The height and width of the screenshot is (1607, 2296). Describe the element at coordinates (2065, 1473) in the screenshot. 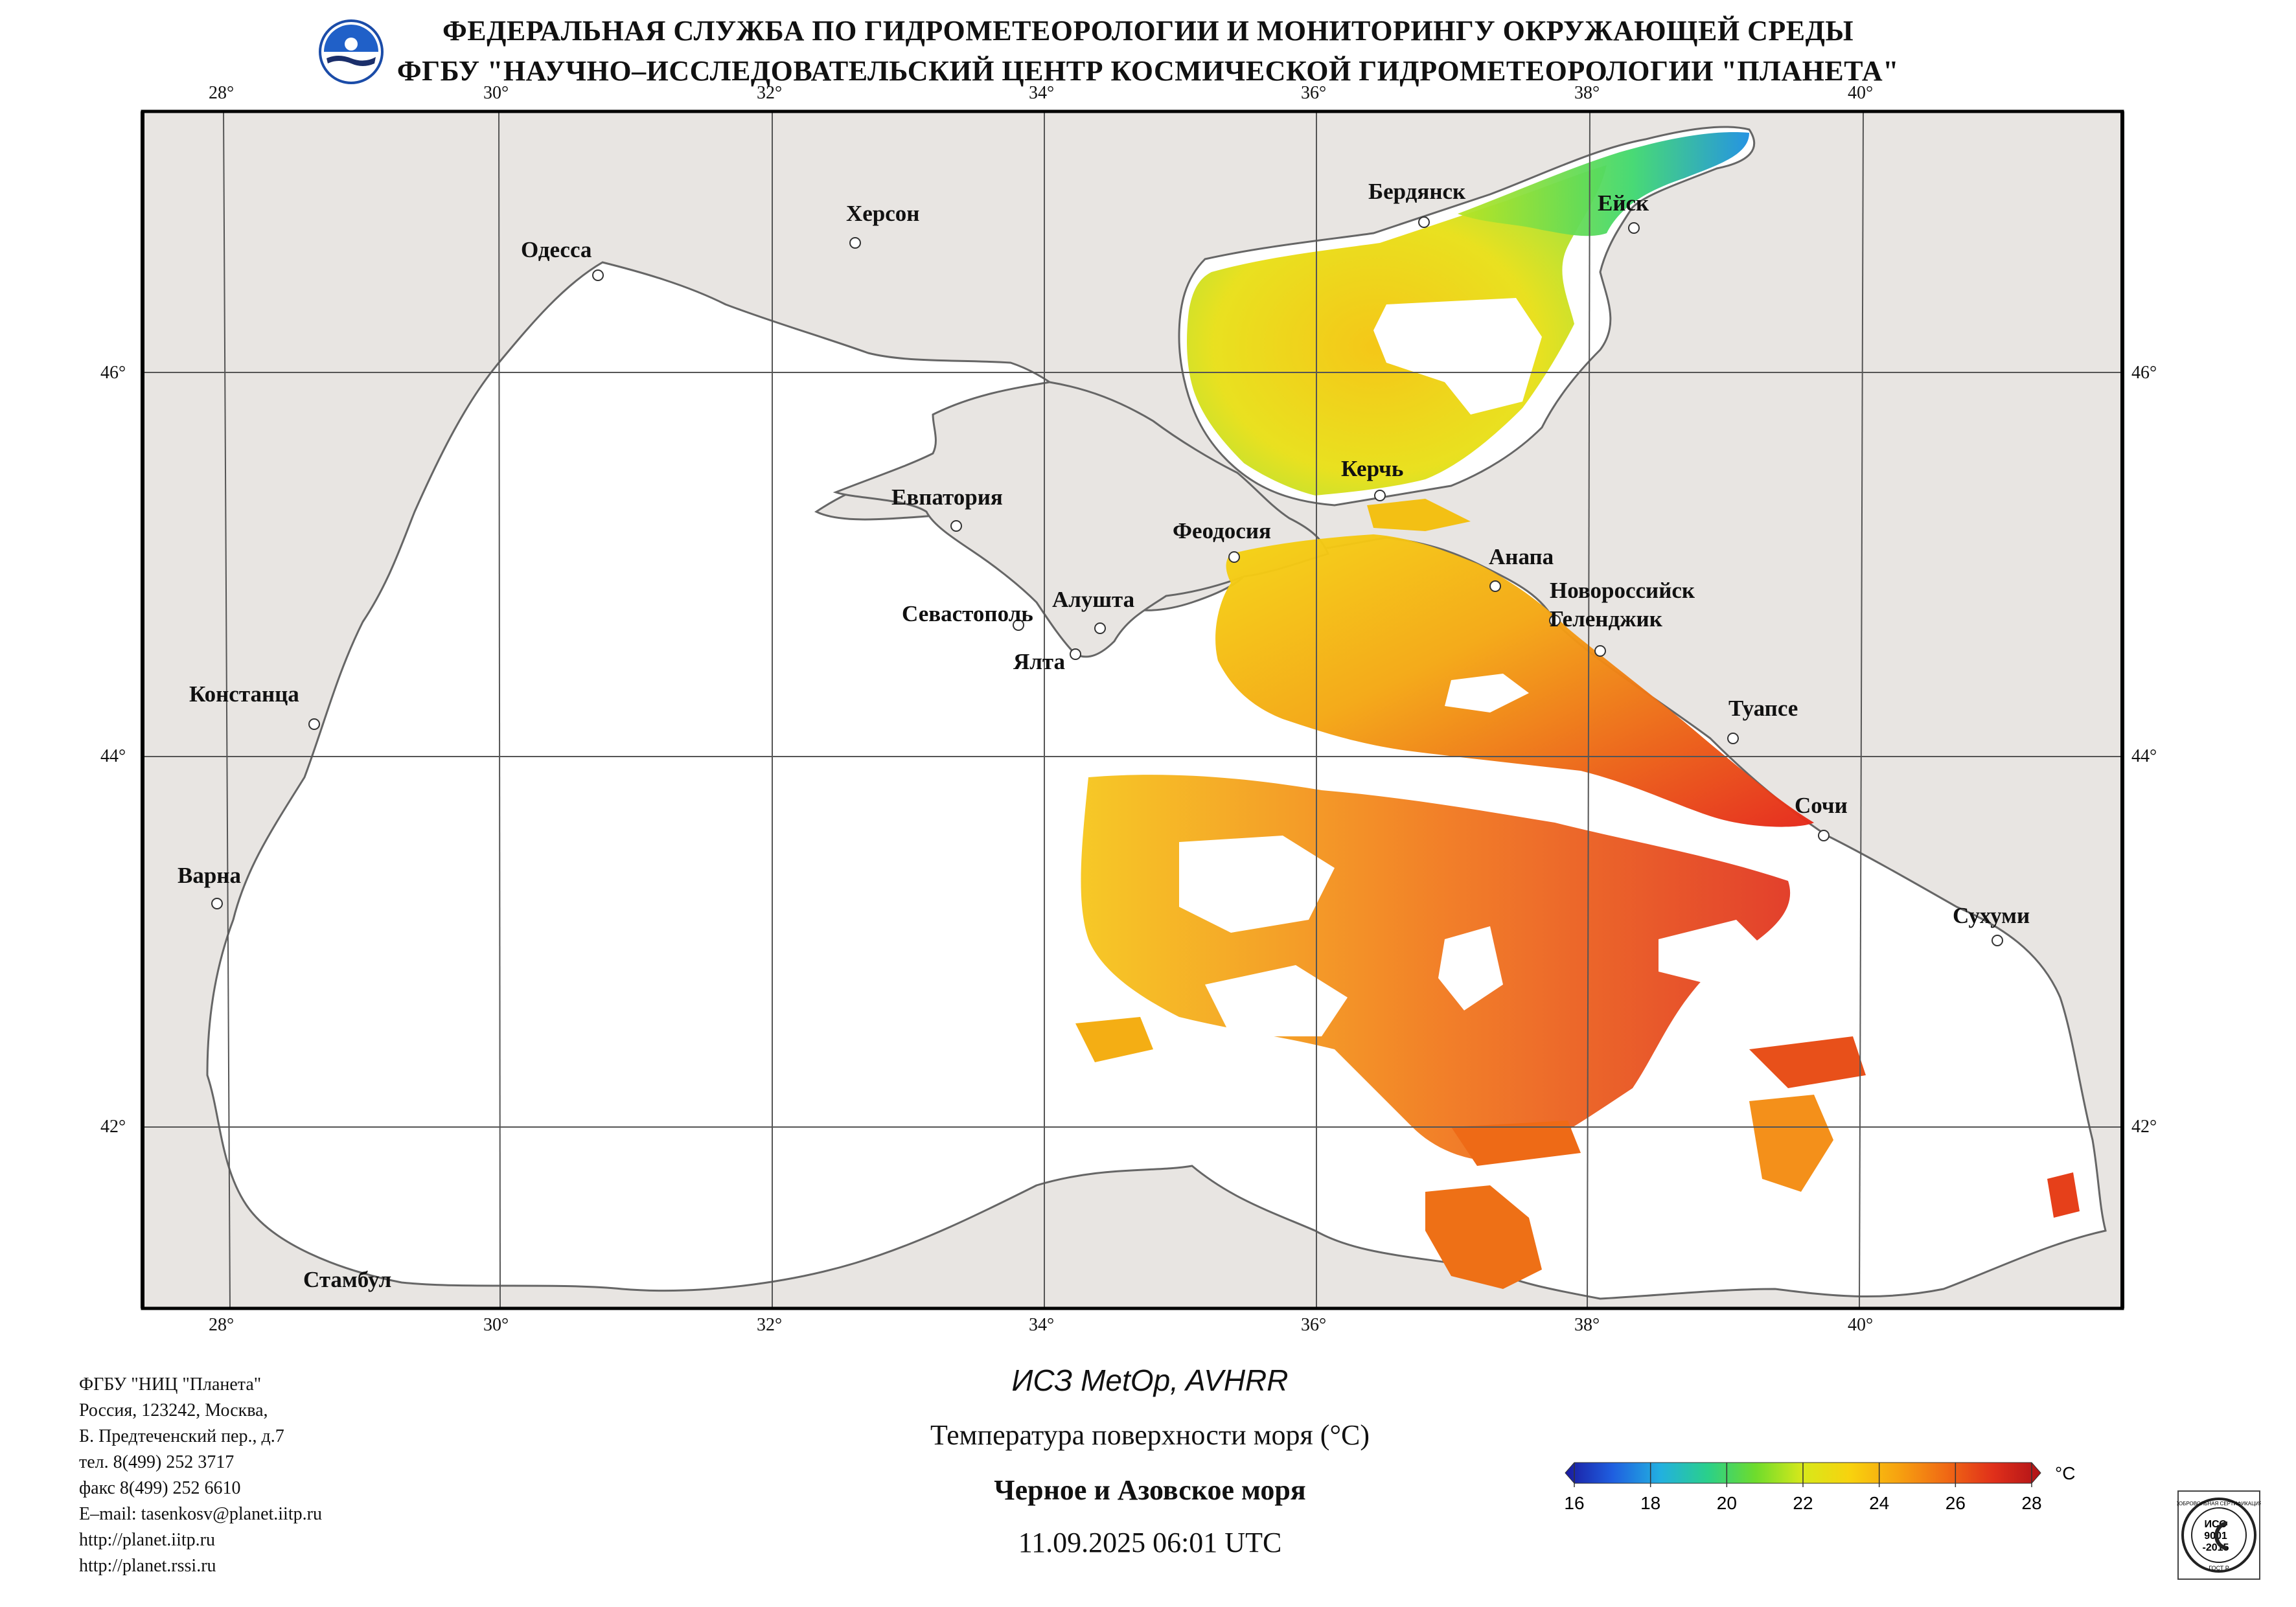

I see `colorbar-unit: °C` at that location.